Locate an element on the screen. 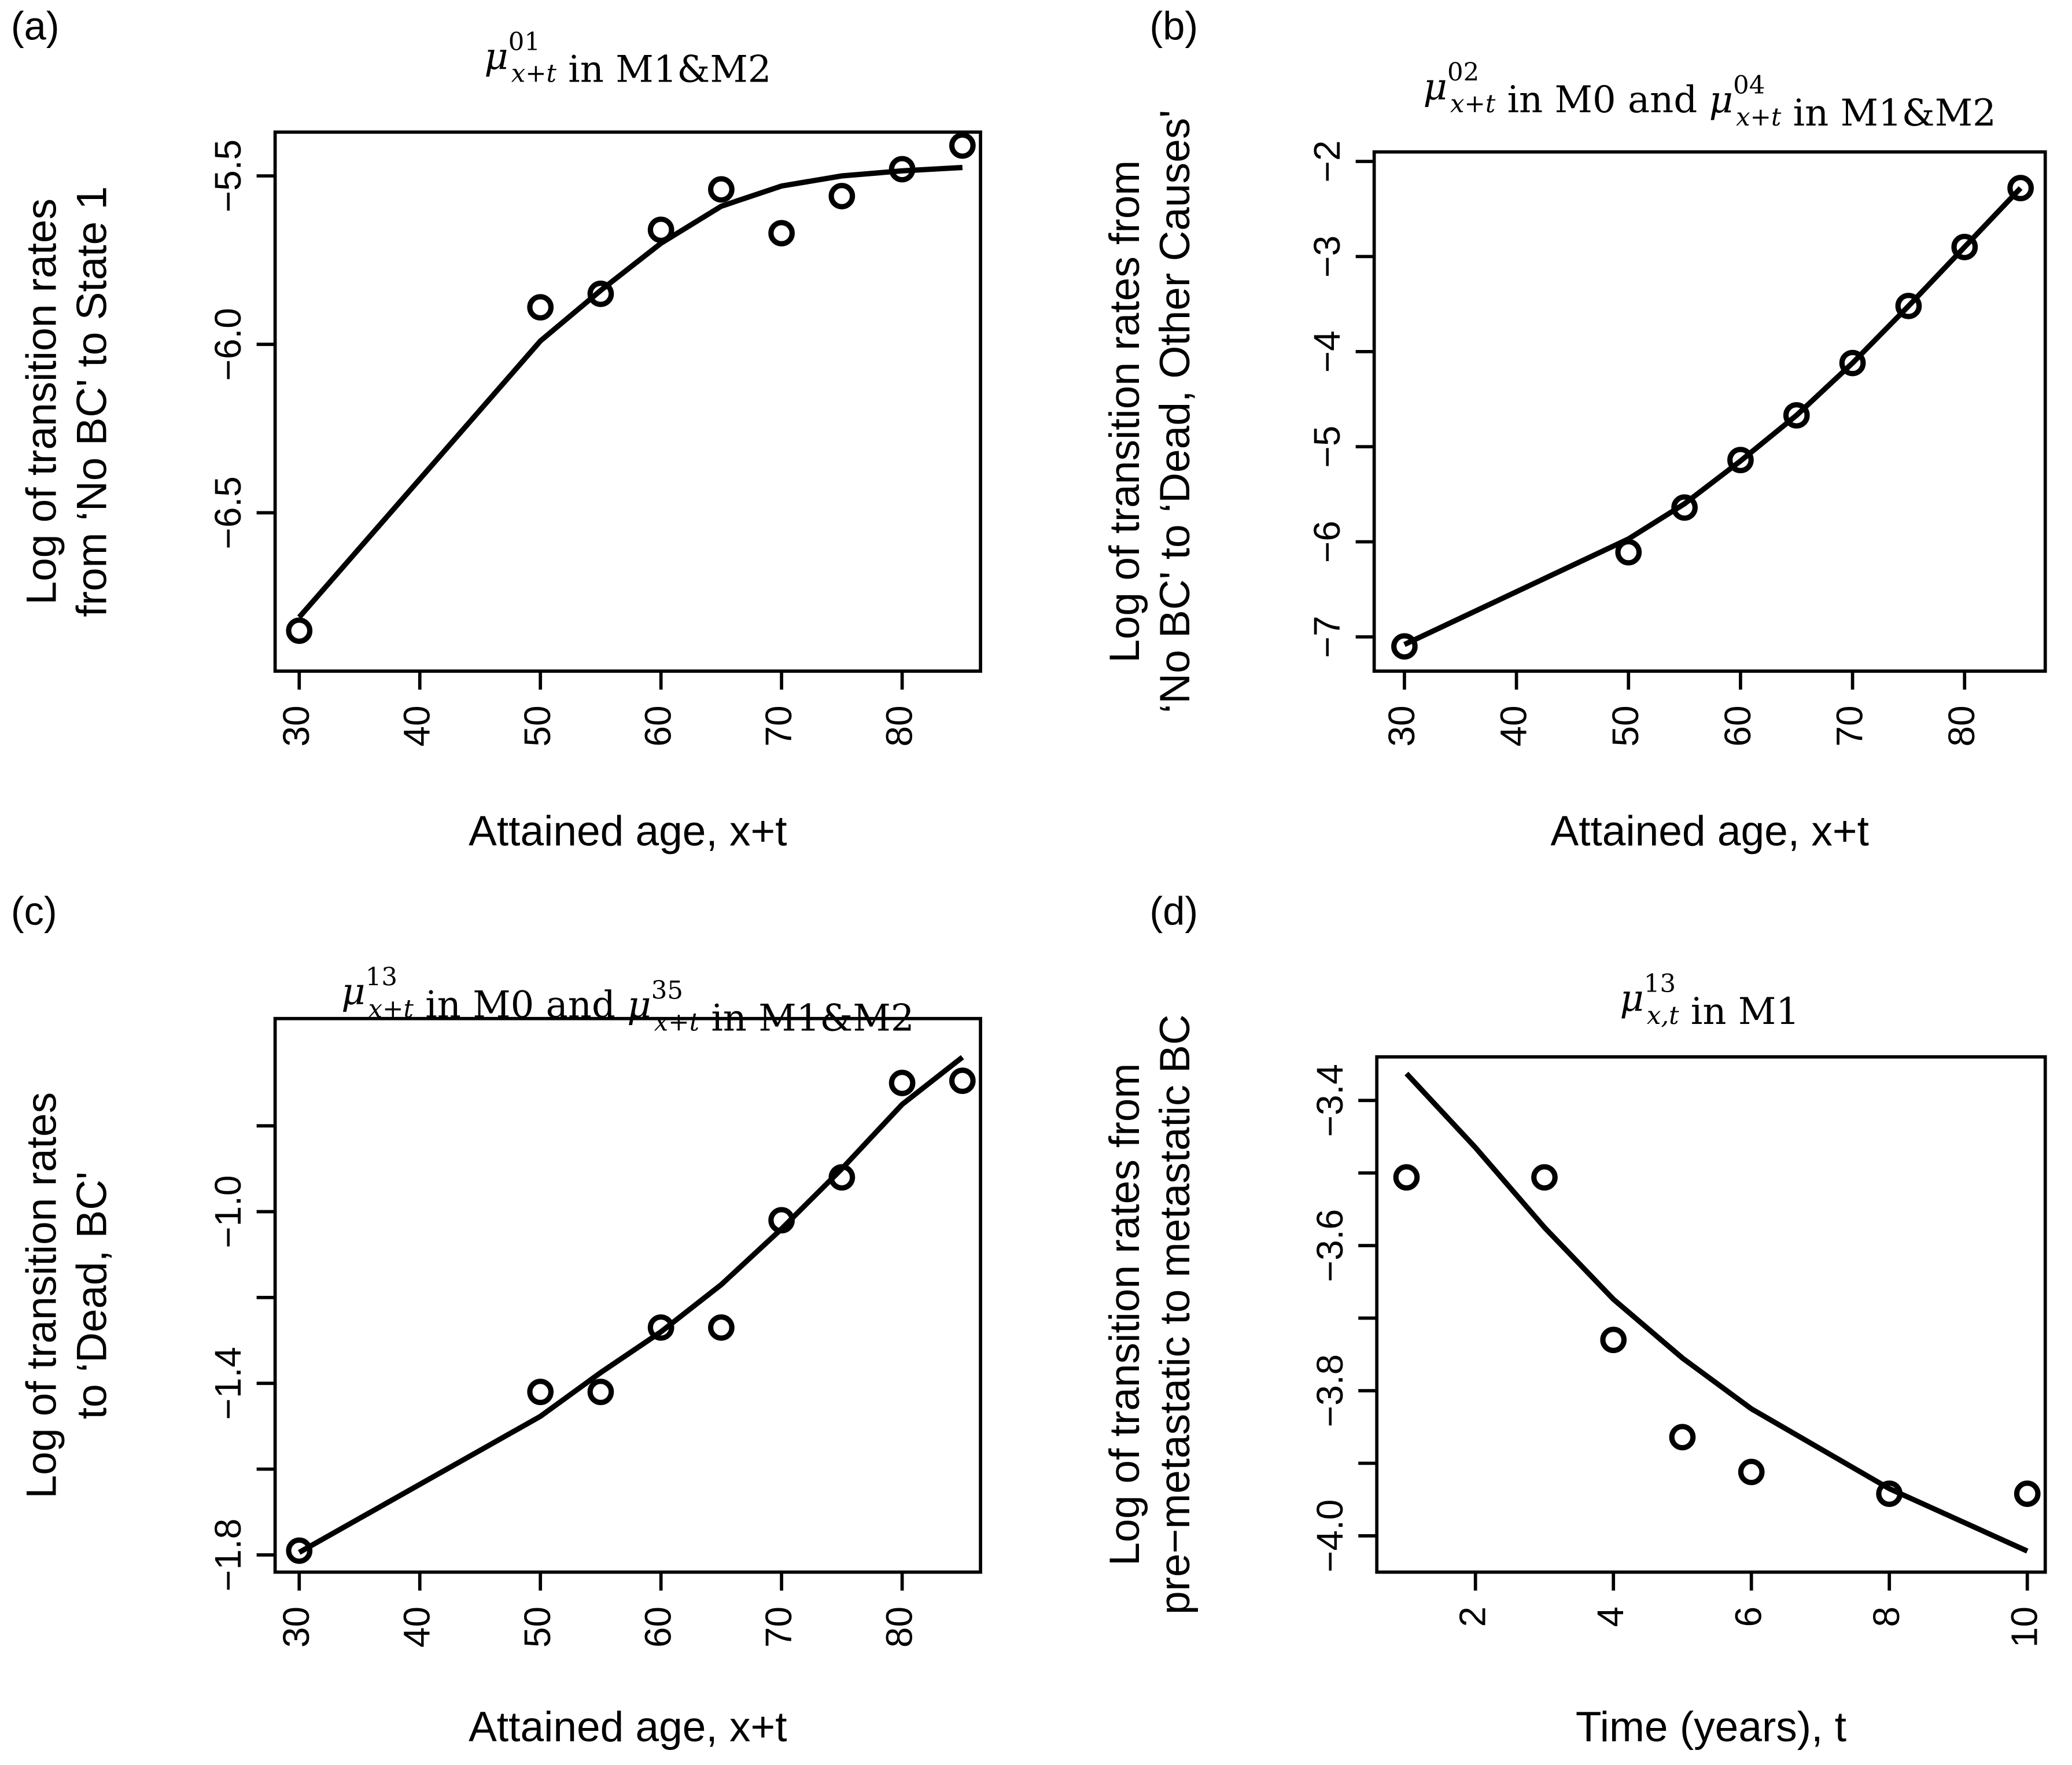 The image size is (2072, 1765). y-tick-label: −2 is located at coordinates (1327, 162).